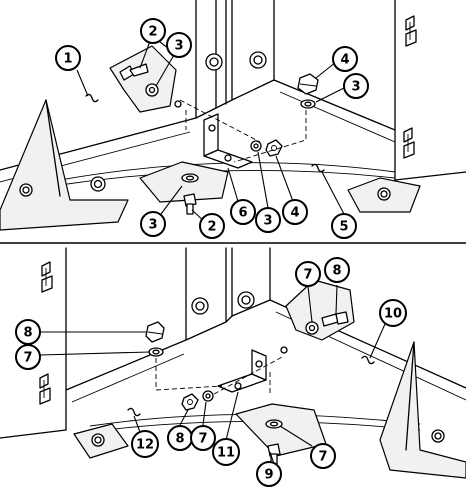  What do you see at coordinates (98, 184) in the screenshot?
I see `top-gusset-bolt-b` at bounding box center [98, 184].